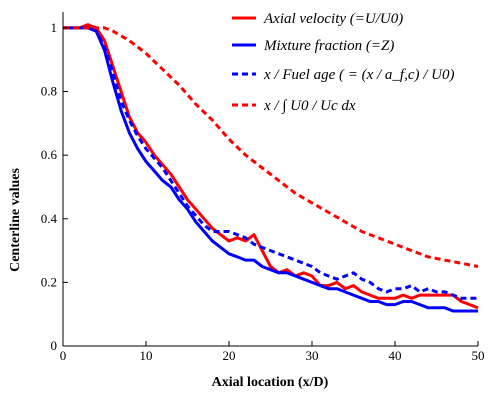 This screenshot has height=394, width=499. I want to click on legend-label-4: x / ∫ U0 / Uc dx, so click(309, 106).